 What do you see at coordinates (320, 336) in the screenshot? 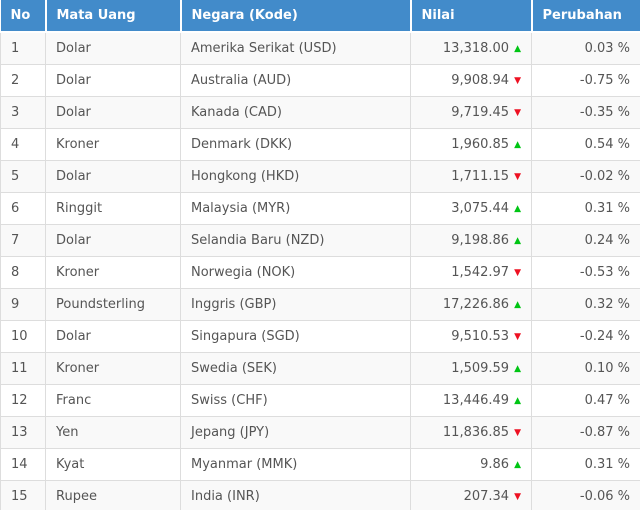
I see `table-row: 10 Dolar Singapura (SGD) 9,510.53 ▼ -0.24 %` at bounding box center [320, 336].